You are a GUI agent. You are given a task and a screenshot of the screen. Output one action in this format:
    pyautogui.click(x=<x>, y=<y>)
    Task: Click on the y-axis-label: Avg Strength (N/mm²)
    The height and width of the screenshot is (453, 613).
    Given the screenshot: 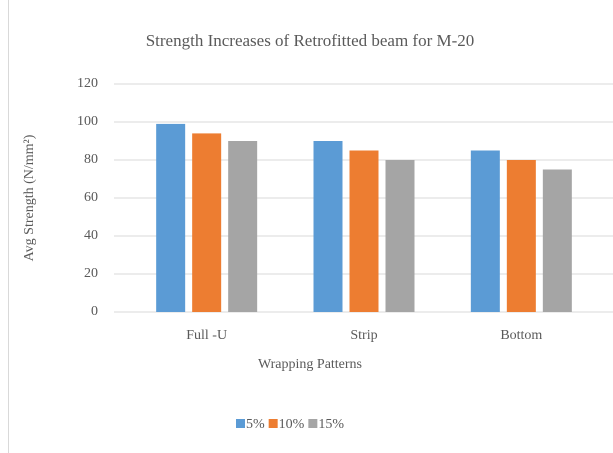 What is the action you would take?
    pyautogui.click(x=29, y=197)
    